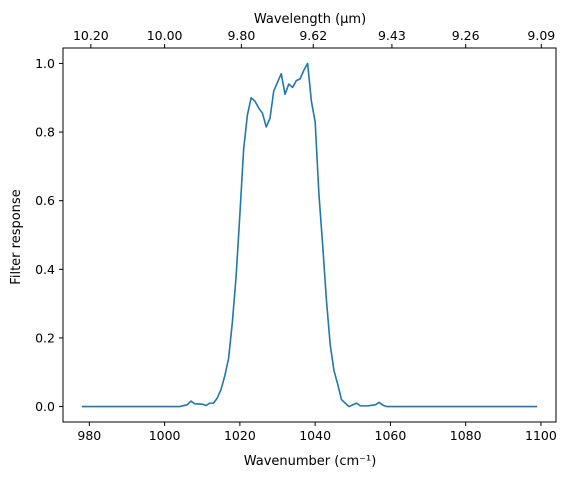 This screenshot has height=480, width=570. Describe the element at coordinates (310, 19) in the screenshot. I see `top-axis-label: Wavelength (μm)` at that location.